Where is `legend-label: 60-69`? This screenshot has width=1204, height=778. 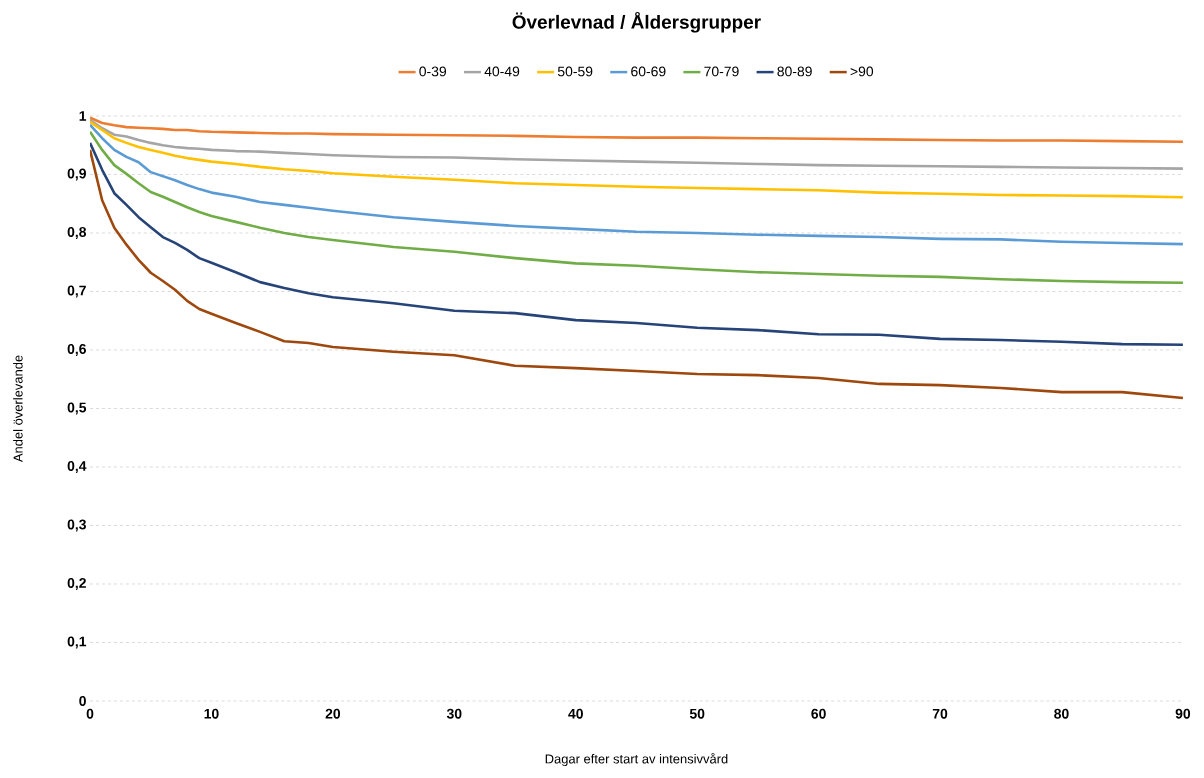 legend-label: 60-69 is located at coordinates (648, 71).